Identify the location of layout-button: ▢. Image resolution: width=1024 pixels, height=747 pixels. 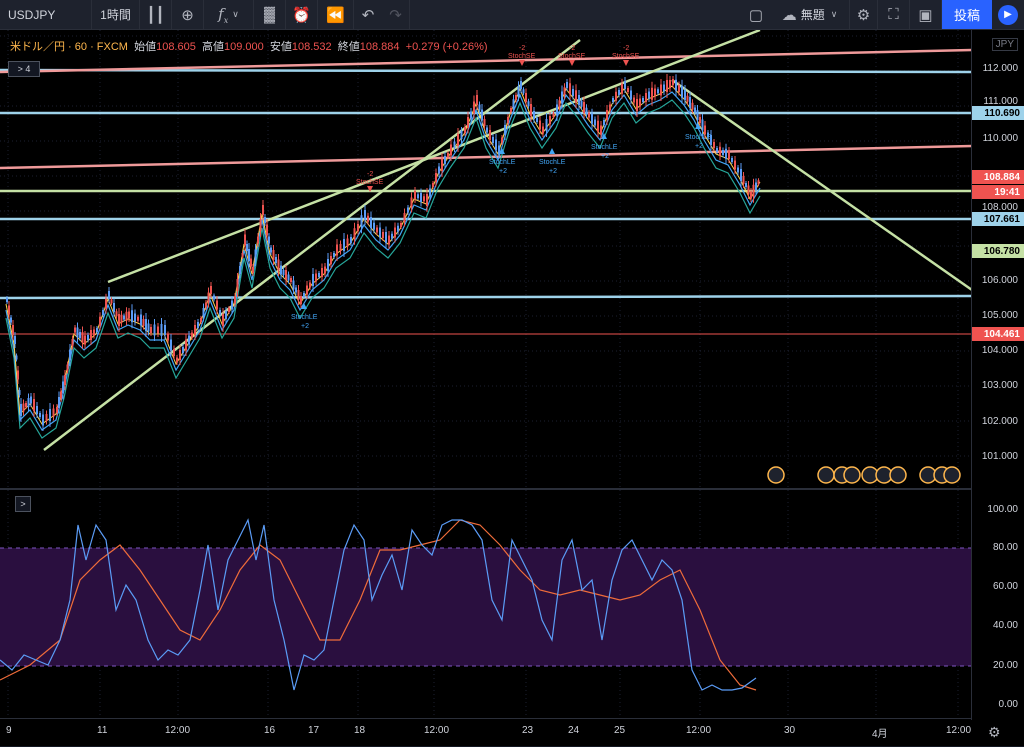
(756, 14).